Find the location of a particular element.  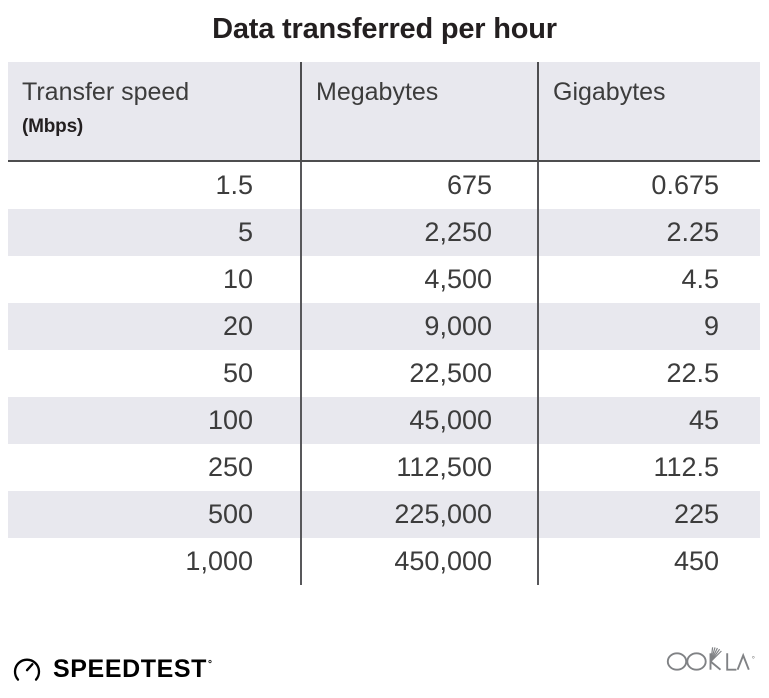

table-row: 50 22,500 22.5 is located at coordinates (384, 373).